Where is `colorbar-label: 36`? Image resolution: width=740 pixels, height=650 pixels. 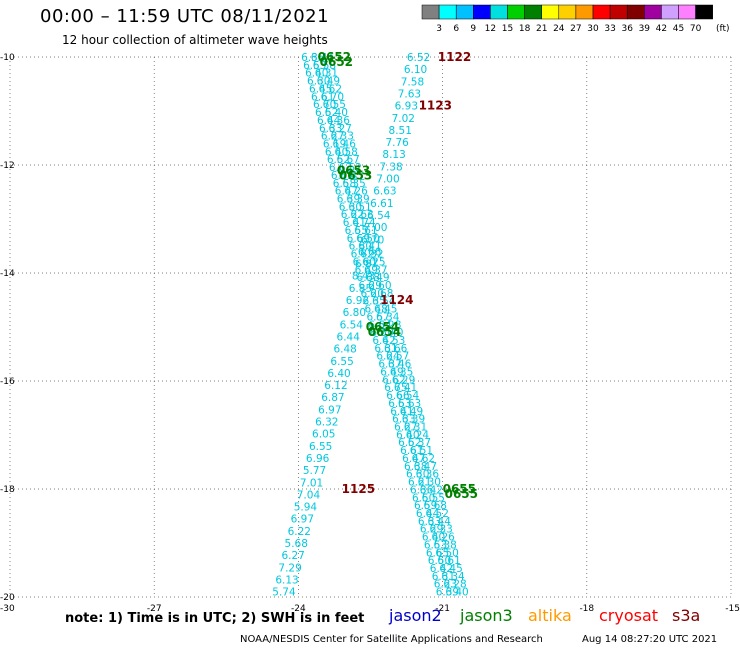 colorbar-label: 36 is located at coordinates (627, 29).